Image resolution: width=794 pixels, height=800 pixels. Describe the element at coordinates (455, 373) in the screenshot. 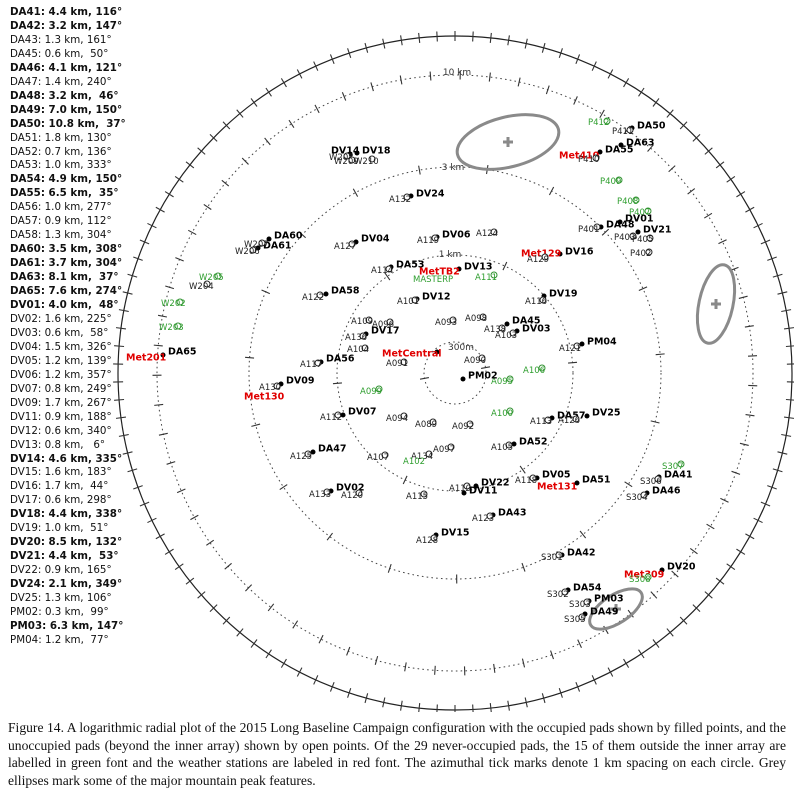

I see `ring` at that location.